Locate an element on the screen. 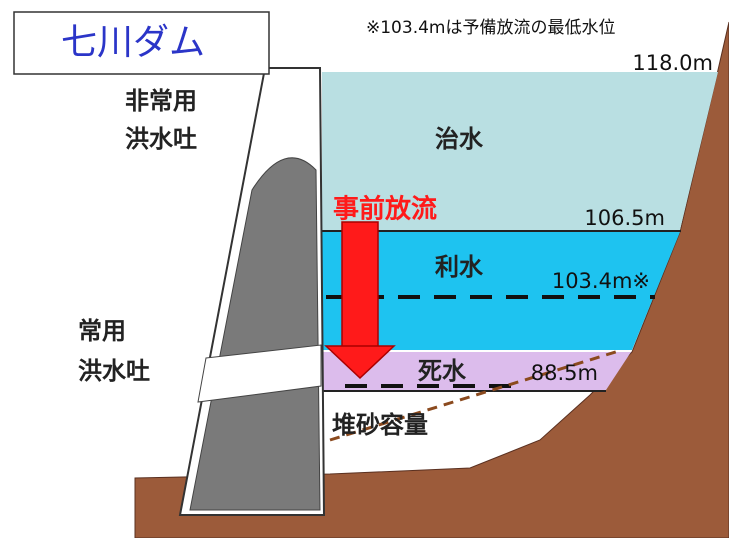 This screenshot has width=729, height=538. zone-flood: 治水 is located at coordinates (459, 139).